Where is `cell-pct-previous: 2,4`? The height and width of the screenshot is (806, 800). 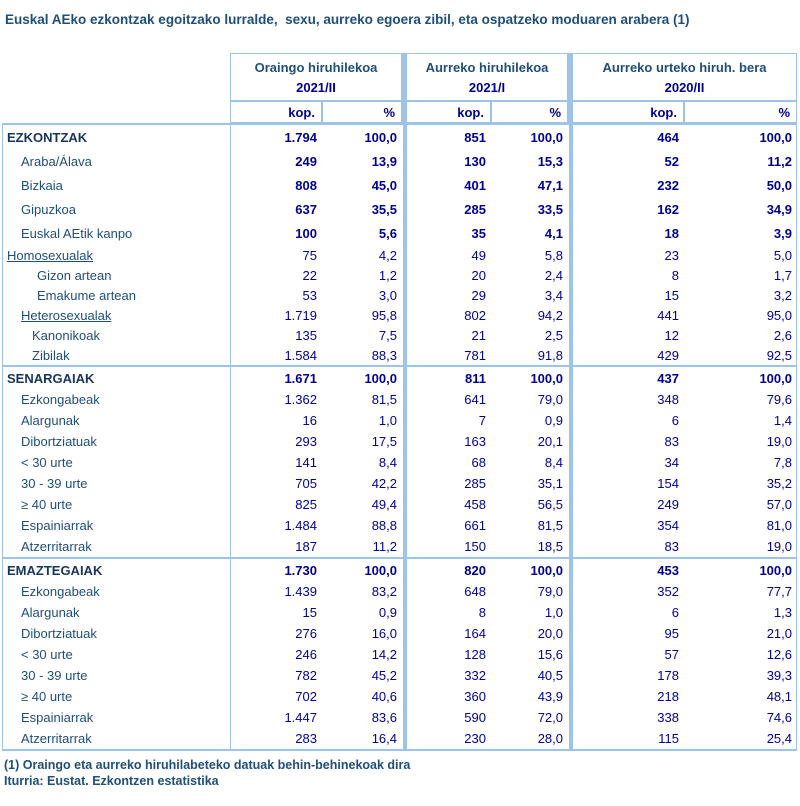
cell-pct-previous: 2,4 is located at coordinates (553, 275).